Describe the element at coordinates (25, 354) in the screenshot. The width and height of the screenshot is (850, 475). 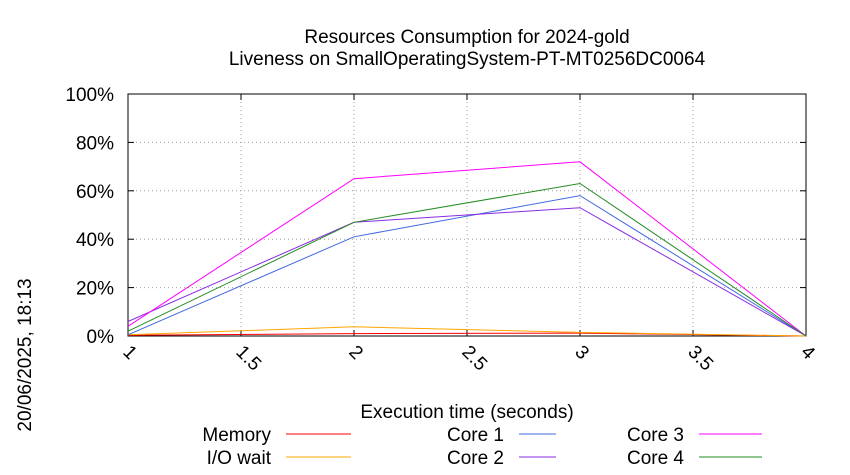
I see `timestamp-label: 20/06/2025, 18:13` at that location.